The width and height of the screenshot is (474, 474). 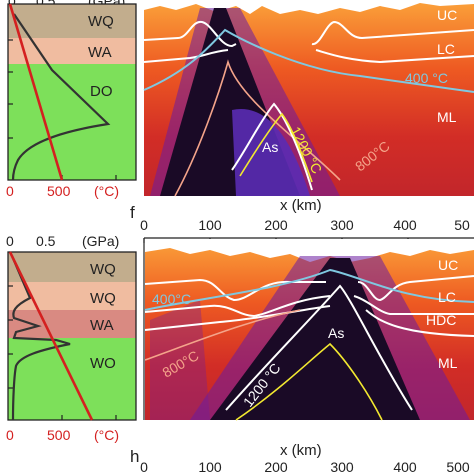 I want to click on zone-wa-e, so click(x=72, y=51).